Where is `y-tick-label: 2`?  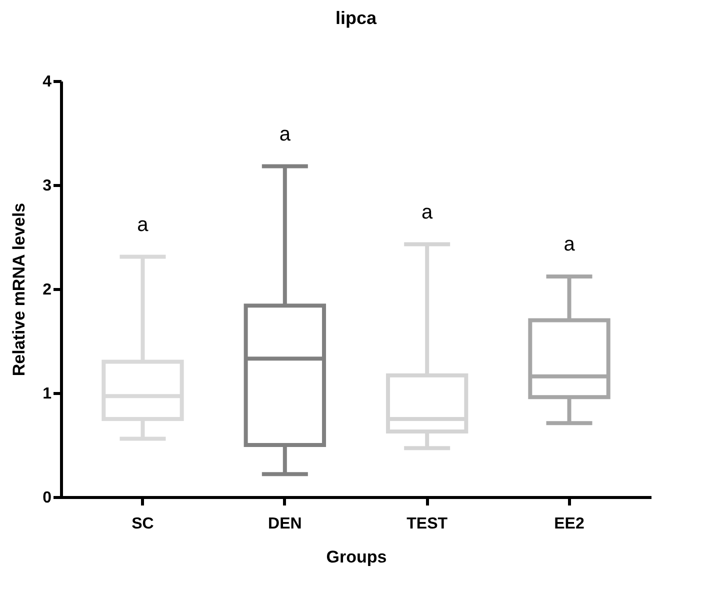
y-tick-label: 2 is located at coordinates (47, 290).